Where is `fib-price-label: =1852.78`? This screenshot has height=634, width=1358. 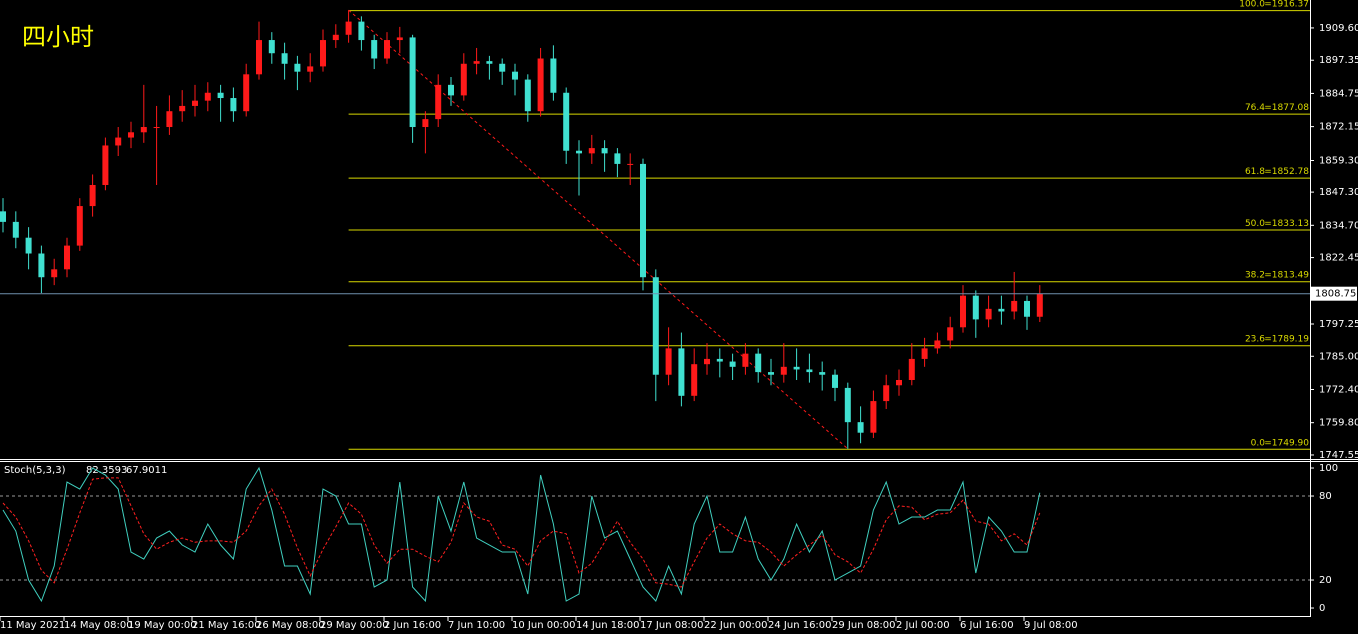
fib-price-label: =1852.78 is located at coordinates (1286, 172).